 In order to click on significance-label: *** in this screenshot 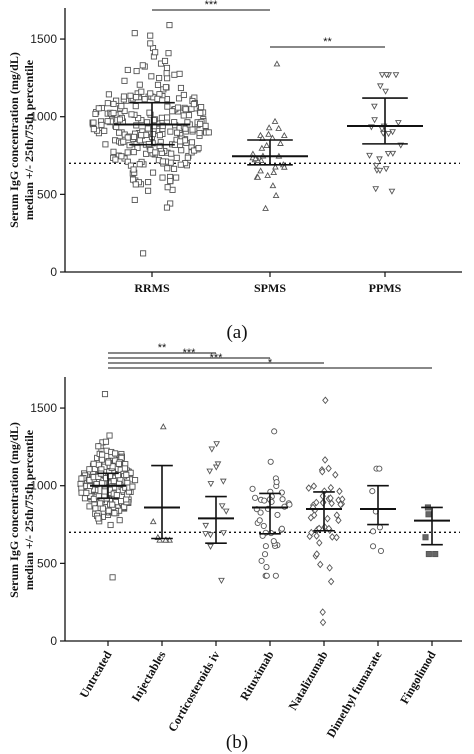, I will do `click(212, 5)`.